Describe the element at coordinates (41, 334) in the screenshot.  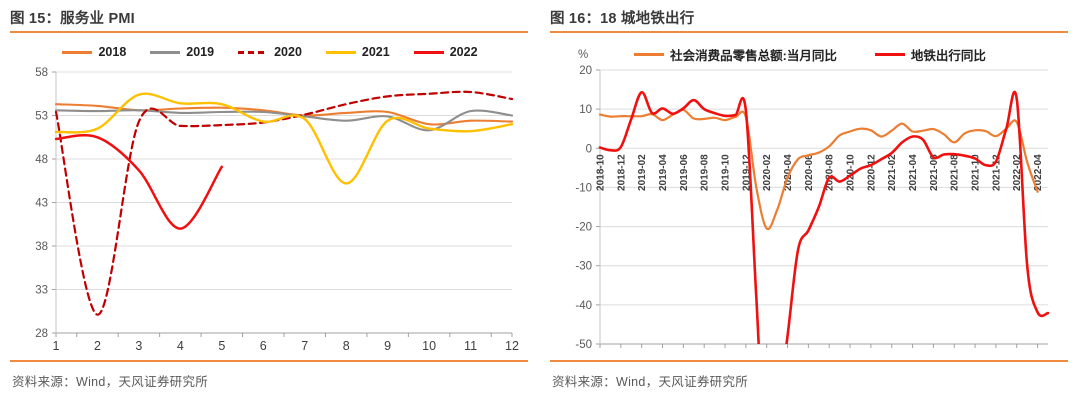
I see `svg-text: 28` at that location.